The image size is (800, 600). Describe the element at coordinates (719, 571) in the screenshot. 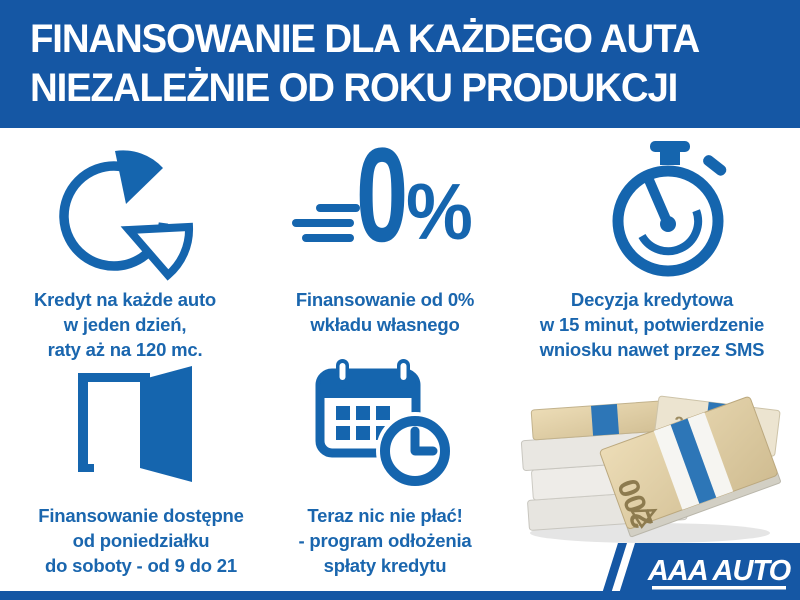

I see `aaa-auto-logo-text: AAA AUTO` at that location.